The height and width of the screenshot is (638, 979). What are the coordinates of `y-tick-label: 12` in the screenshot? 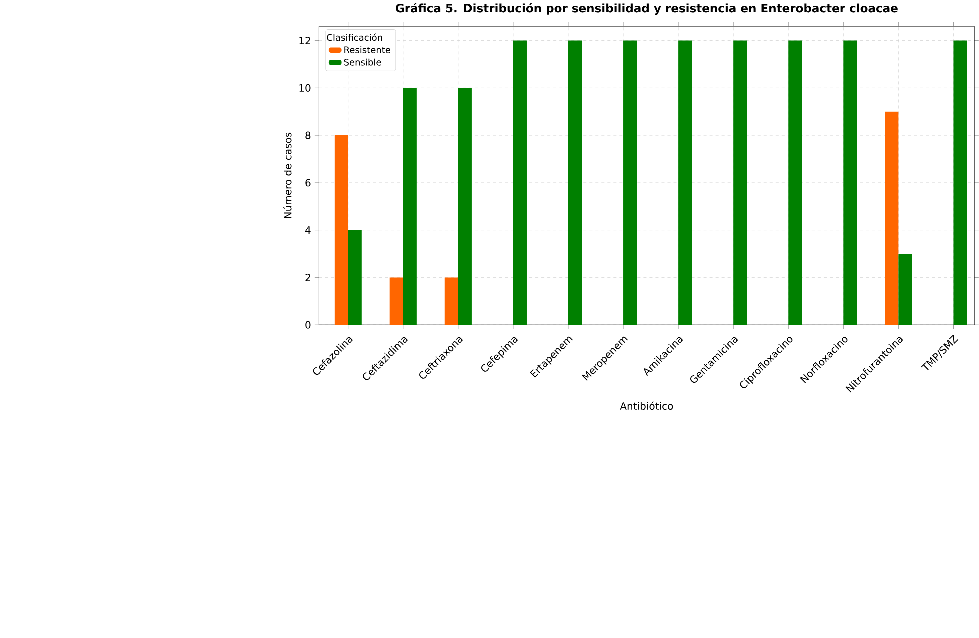 It's located at (305, 41).